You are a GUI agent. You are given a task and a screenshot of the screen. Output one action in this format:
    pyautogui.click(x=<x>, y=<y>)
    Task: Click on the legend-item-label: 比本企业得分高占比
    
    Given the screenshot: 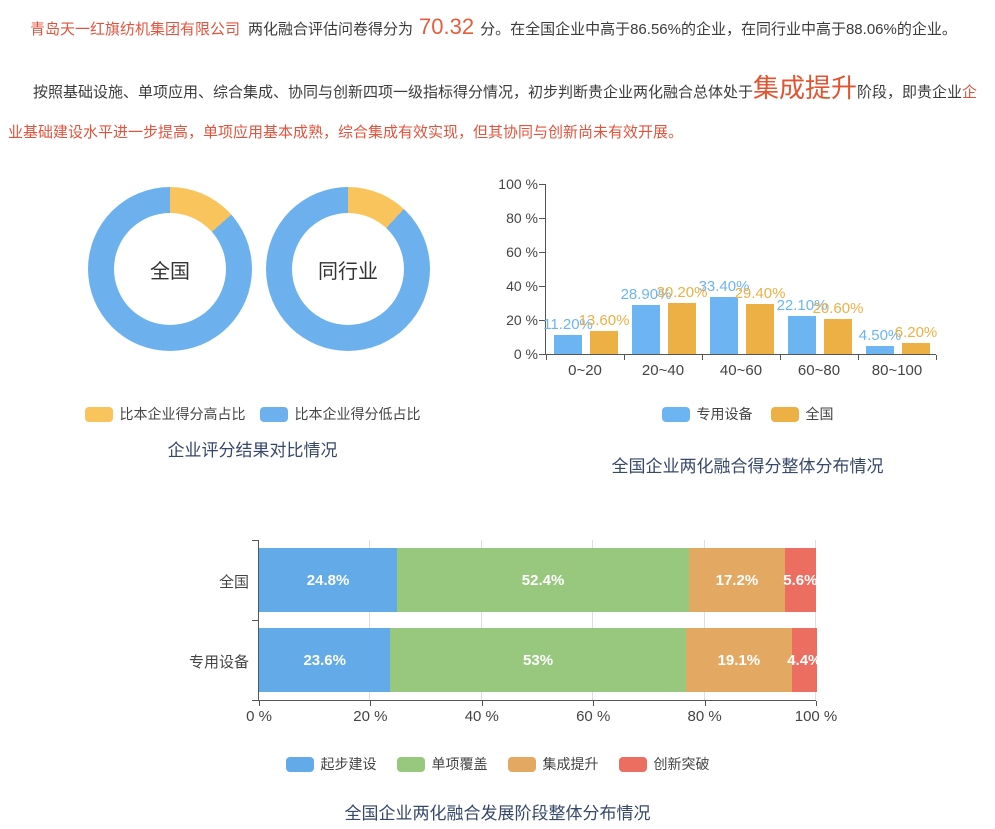 What is the action you would take?
    pyautogui.click(x=182, y=414)
    